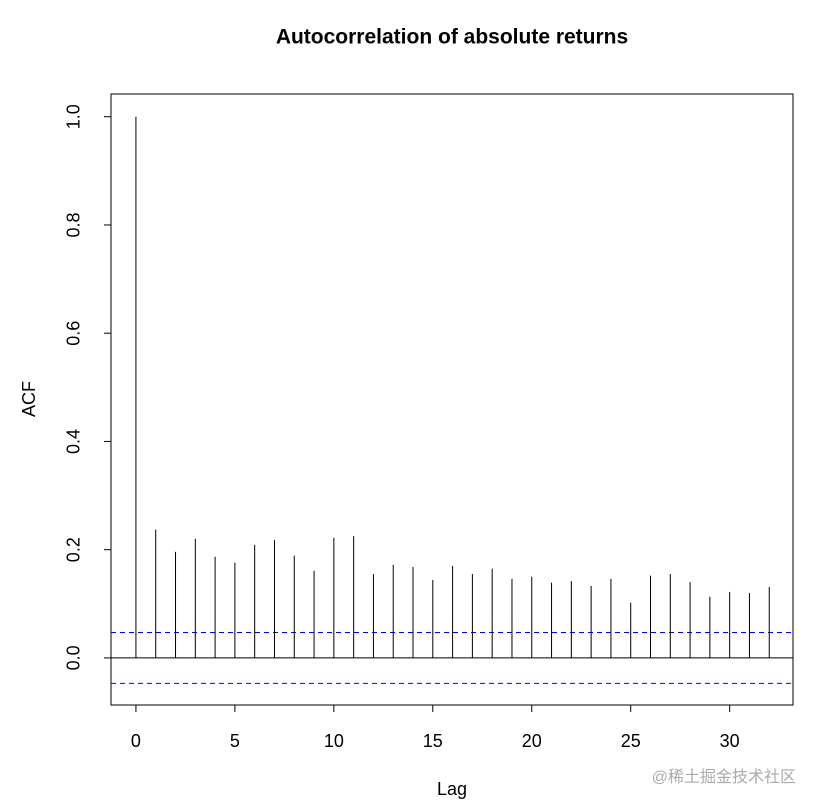 This screenshot has height=811, width=818. What do you see at coordinates (452, 37) in the screenshot?
I see `chart-title: Autocorrelation of absolute returns` at bounding box center [452, 37].